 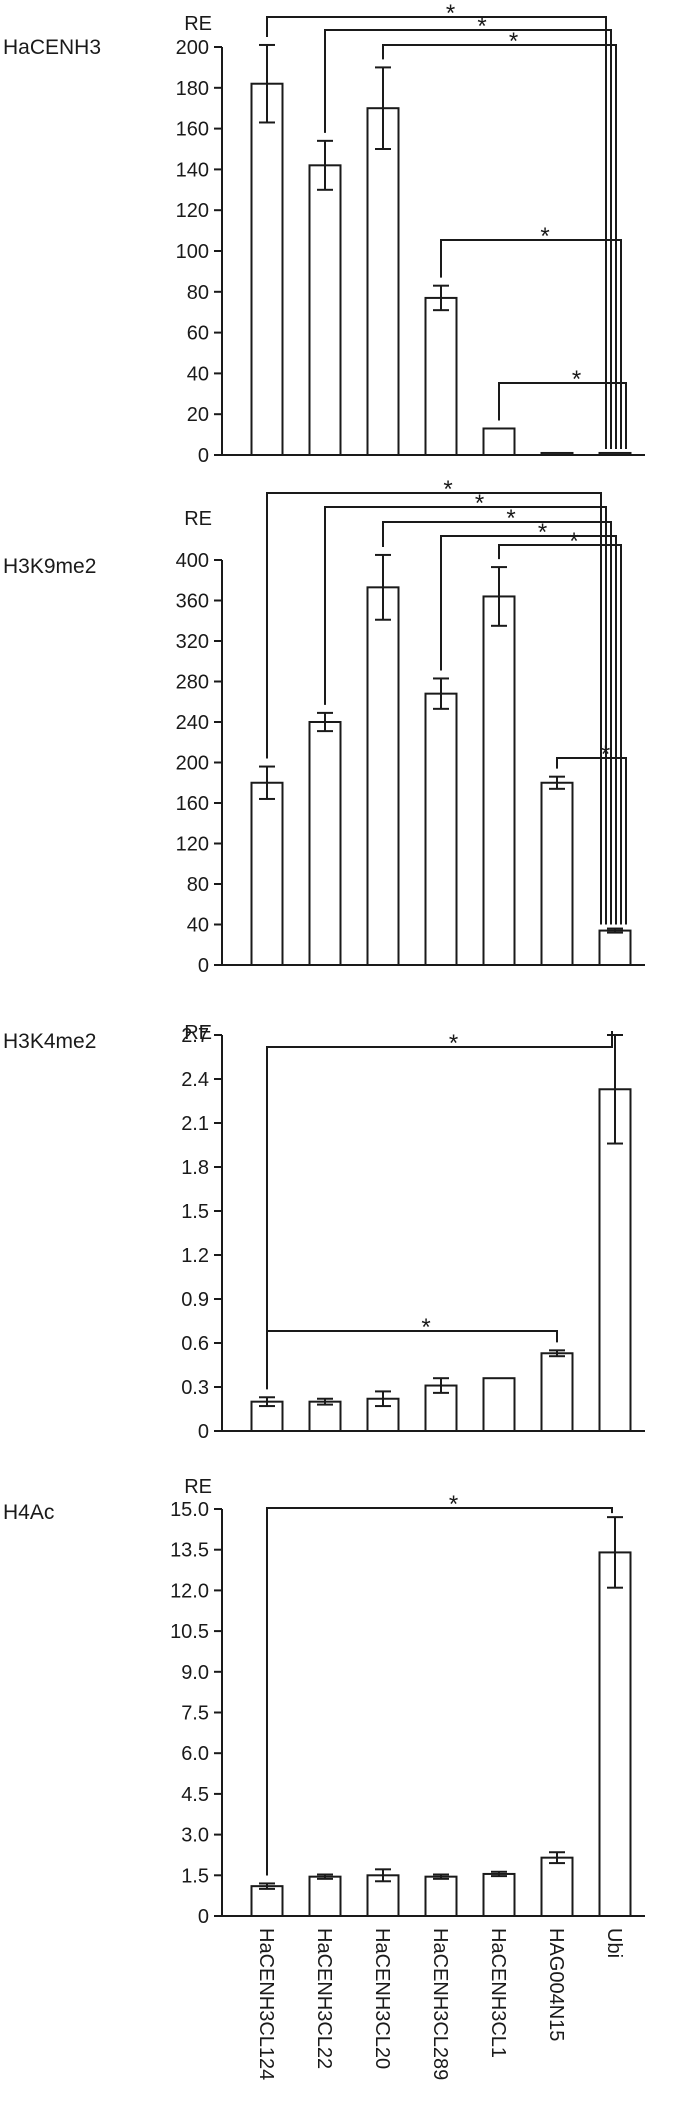 I want to click on panel-title: H4Ac, so click(x=28, y=1512).